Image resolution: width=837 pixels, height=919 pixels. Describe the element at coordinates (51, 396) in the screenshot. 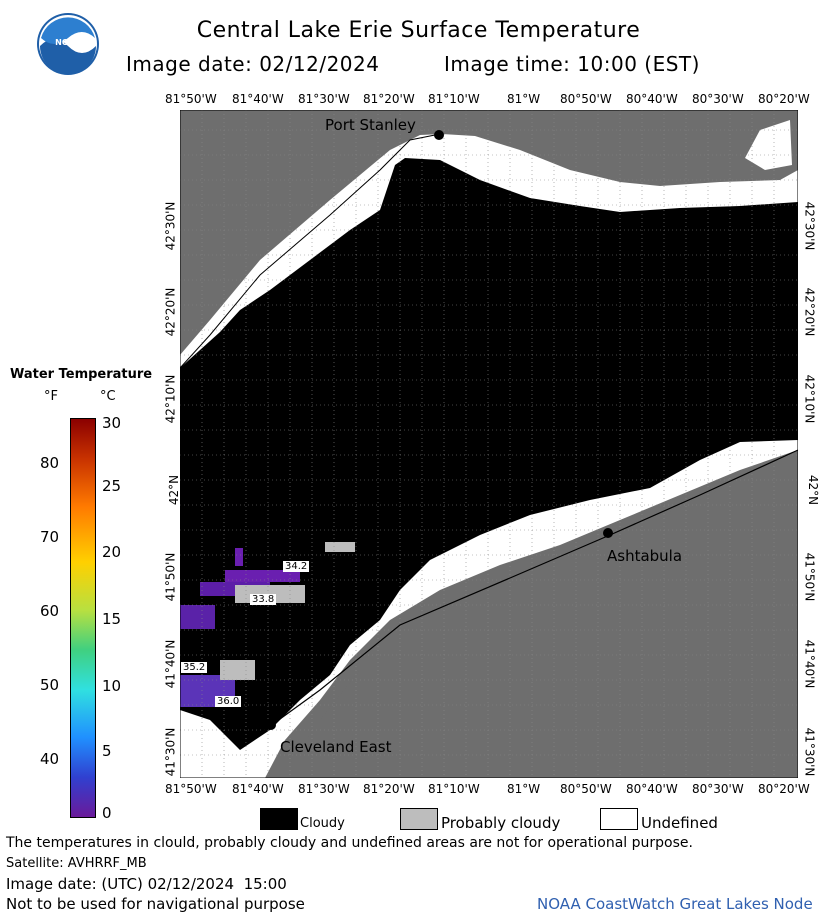

I see `colorbar-unit-f: °F` at that location.